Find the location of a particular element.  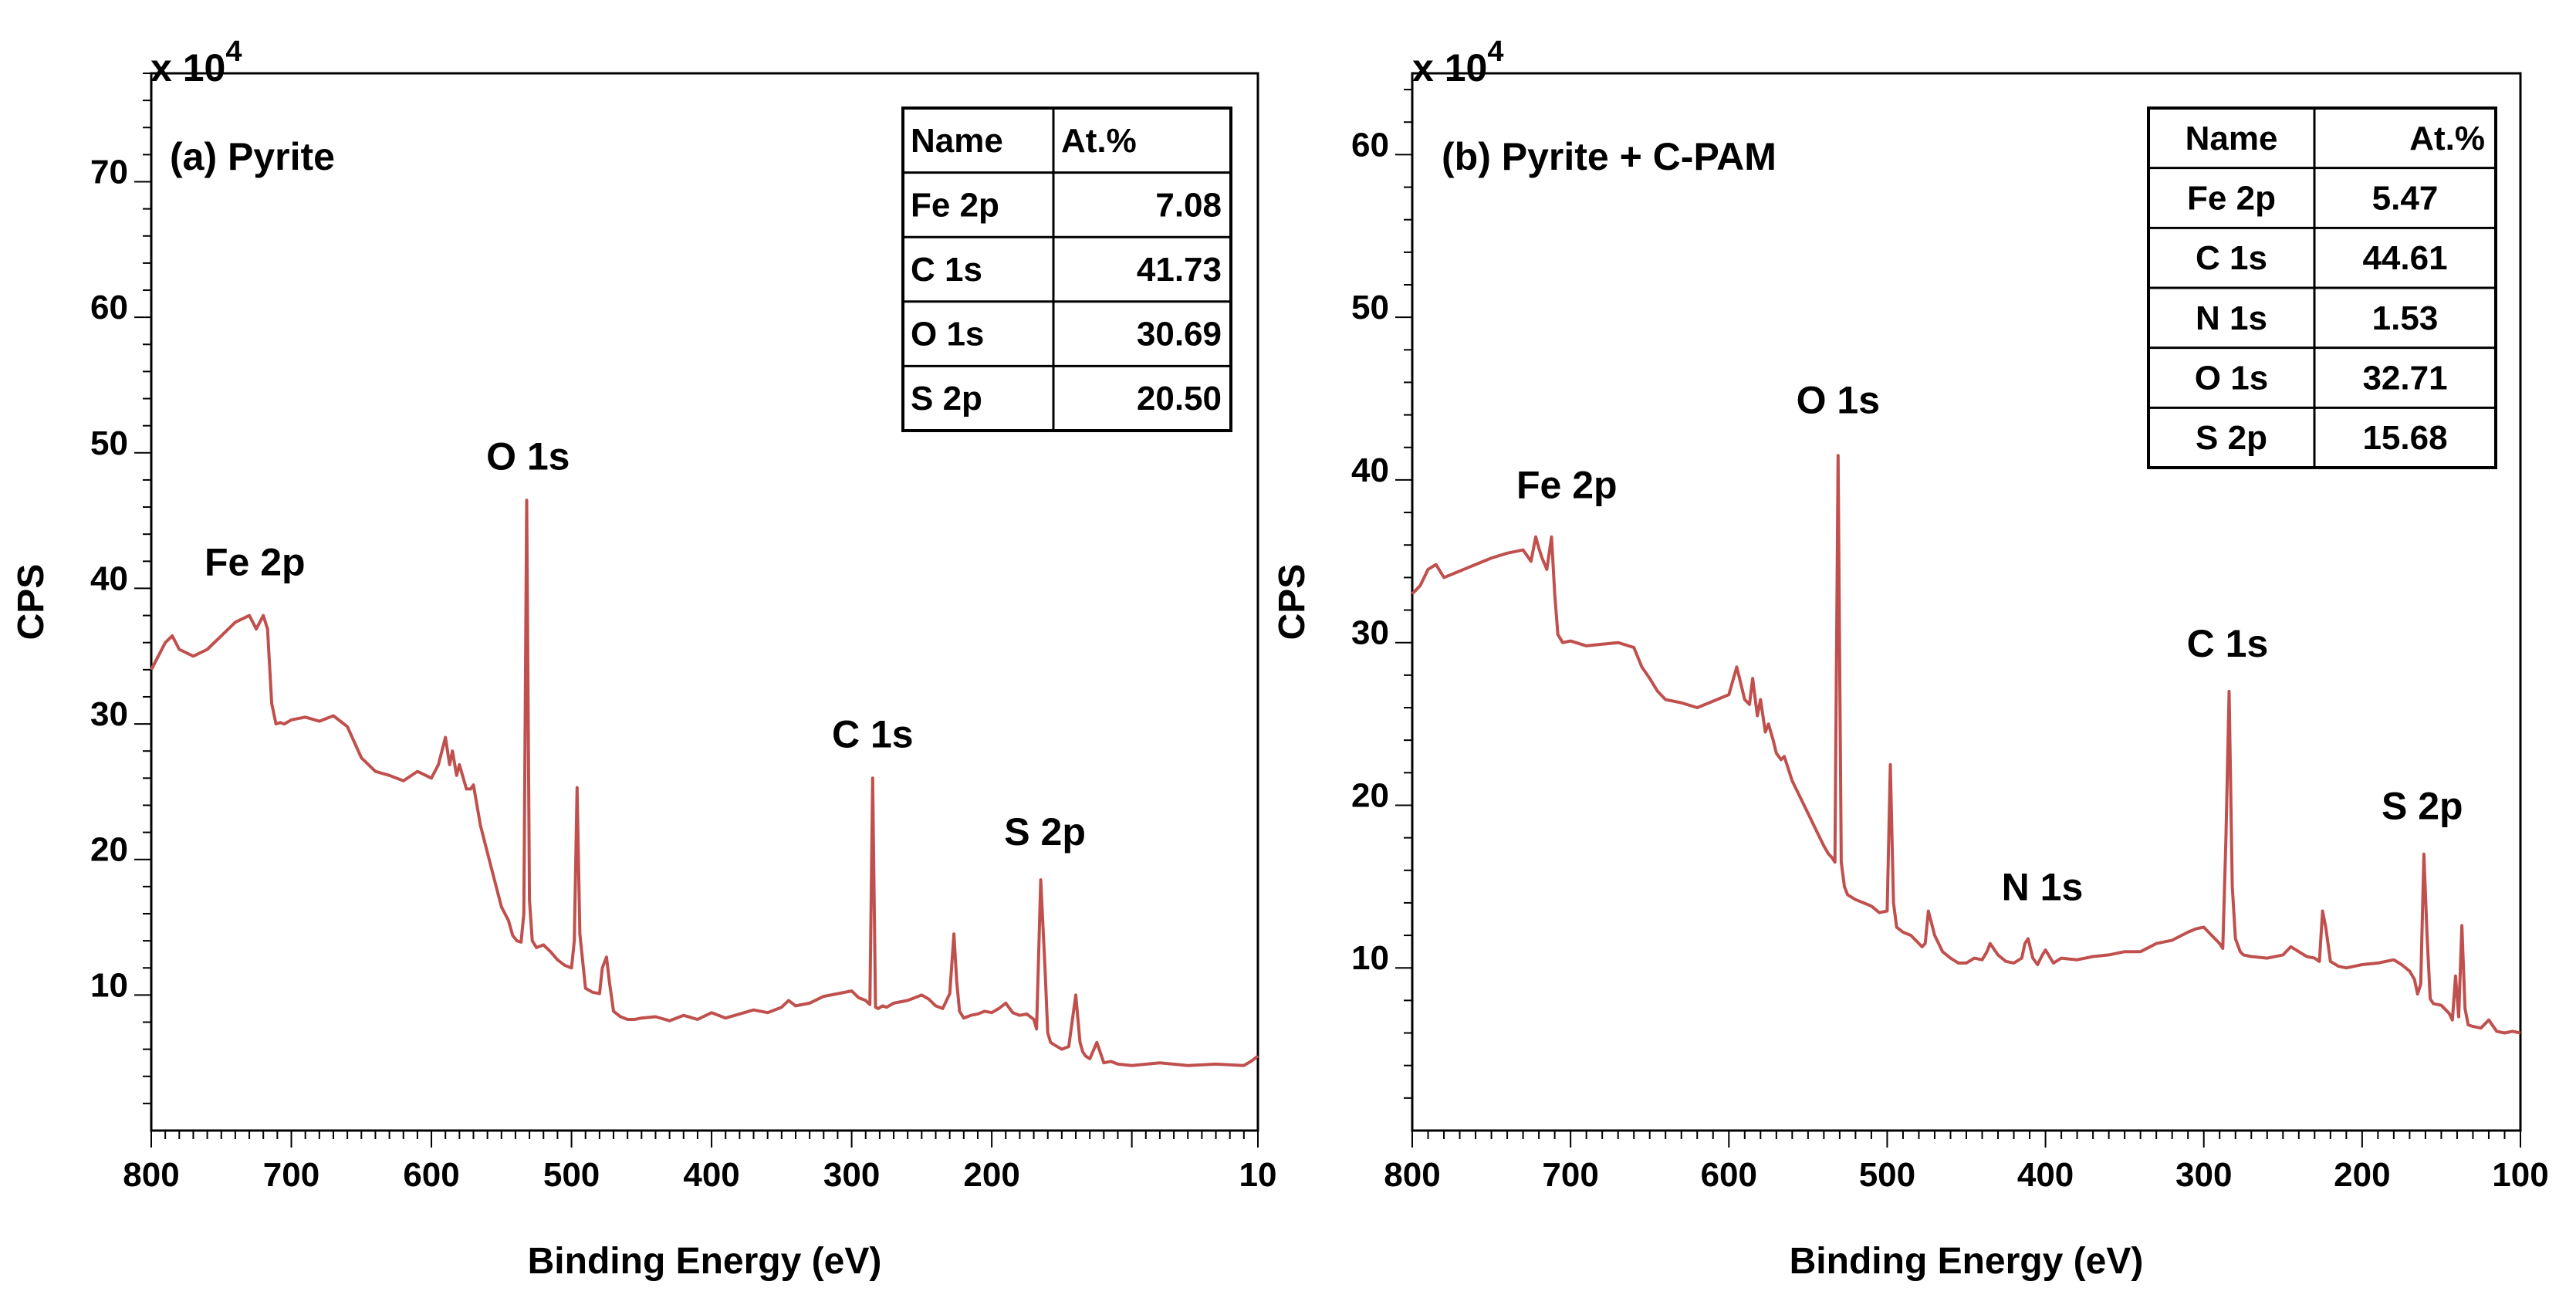

peak-label: N 1s is located at coordinates (2043, 886).